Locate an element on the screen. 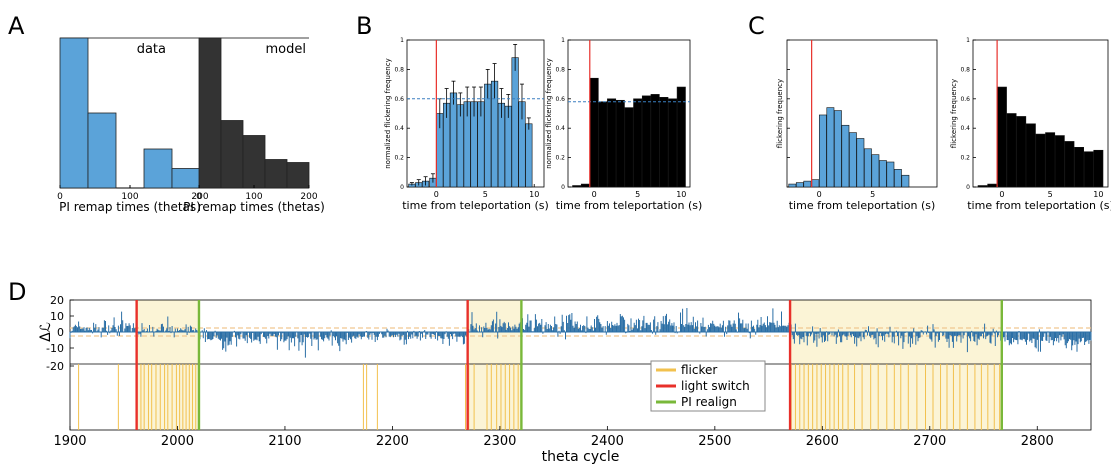  chart-title: data is located at coordinates (151, 49).